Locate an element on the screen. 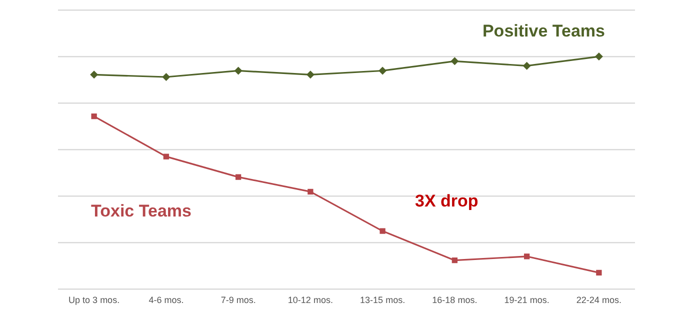 The height and width of the screenshot is (326, 690). x-tick-label: 19-21 mos. is located at coordinates (527, 300).